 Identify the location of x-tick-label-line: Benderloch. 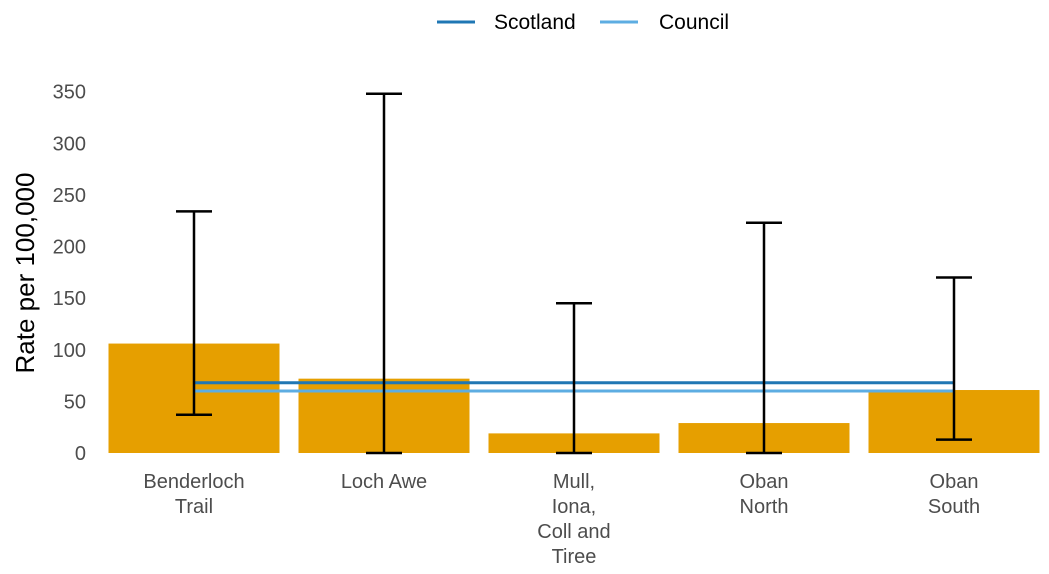
(193, 482).